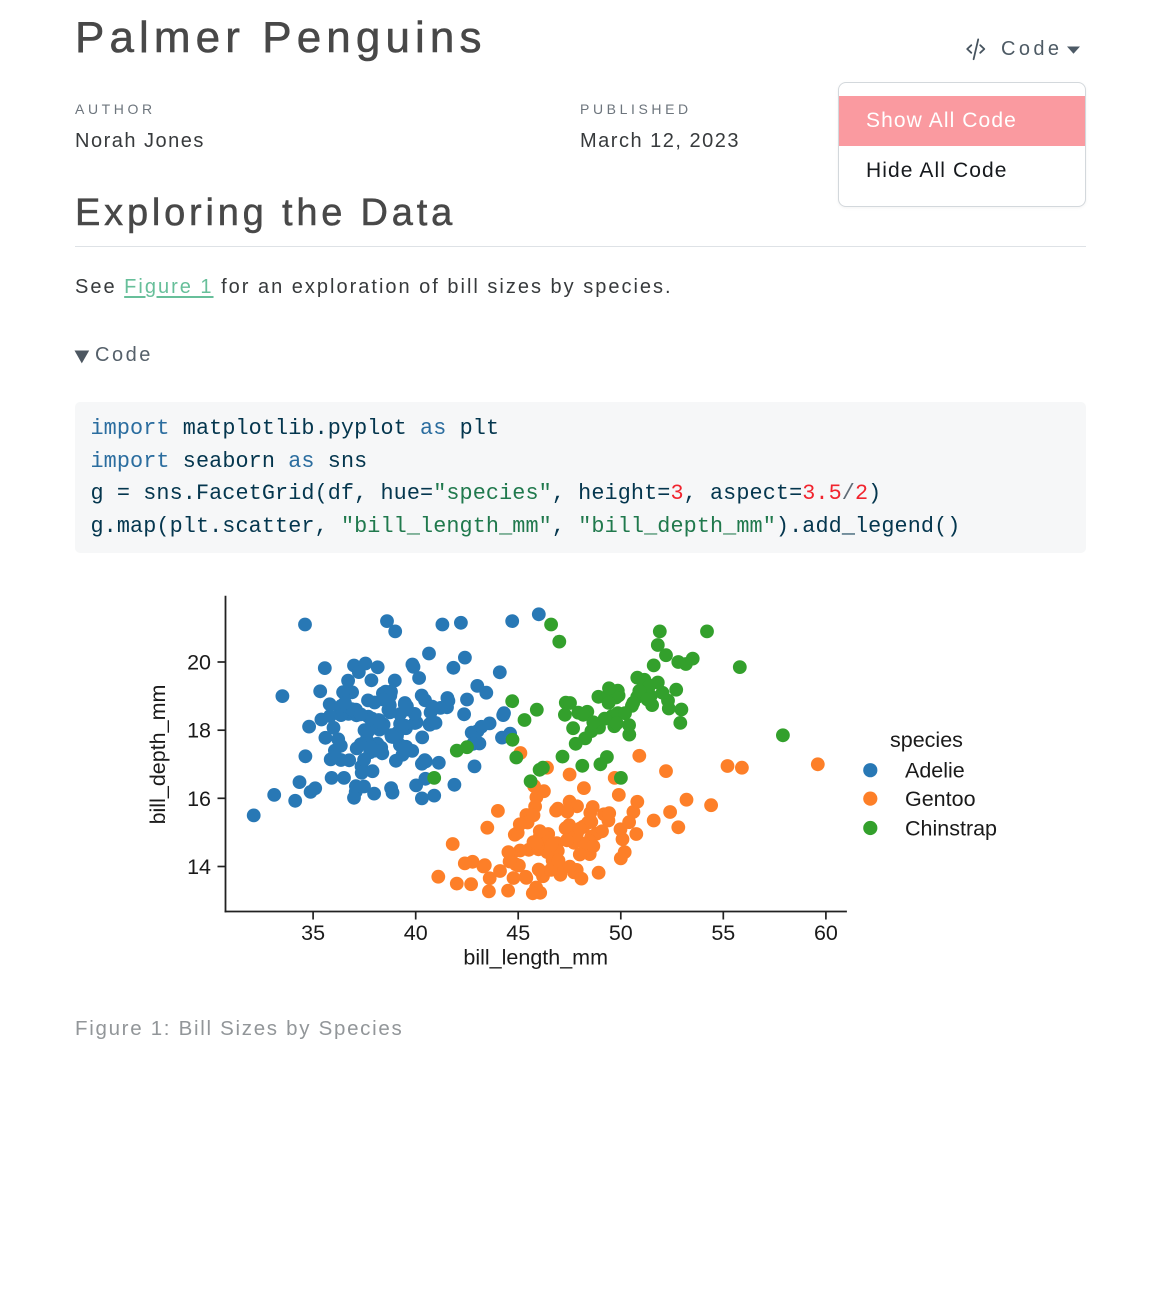 The image size is (1160, 1306). Describe the element at coordinates (935, 771) in the screenshot. I see `svg-text: Adelie` at that location.